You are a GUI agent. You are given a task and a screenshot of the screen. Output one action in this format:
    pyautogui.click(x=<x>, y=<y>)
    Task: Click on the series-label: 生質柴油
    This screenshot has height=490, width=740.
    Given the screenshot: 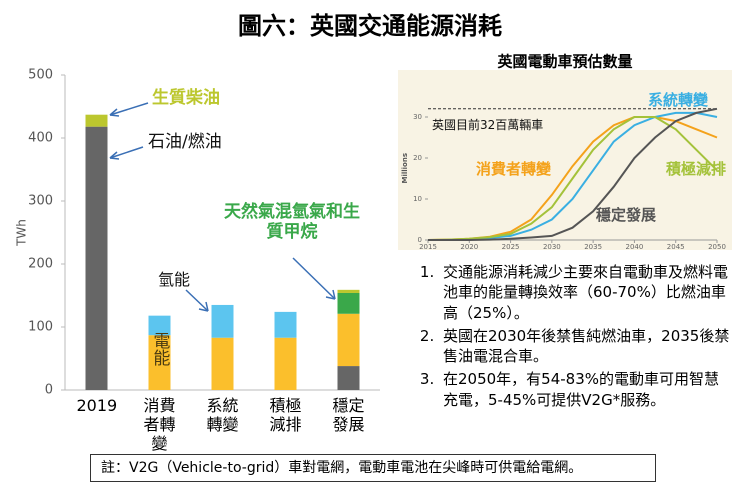 What is the action you would take?
    pyautogui.click(x=186, y=98)
    